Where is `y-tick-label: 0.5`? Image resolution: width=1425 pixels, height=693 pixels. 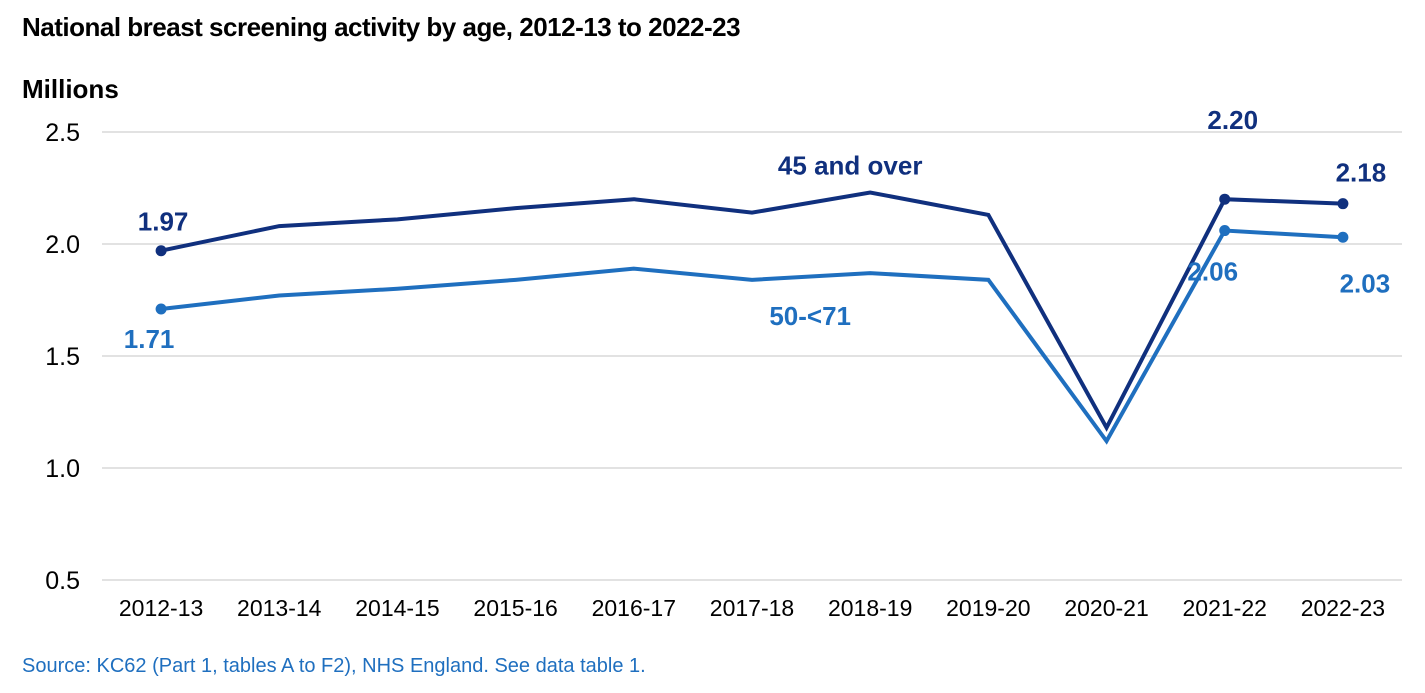 y-tick-label: 0.5 is located at coordinates (62, 581).